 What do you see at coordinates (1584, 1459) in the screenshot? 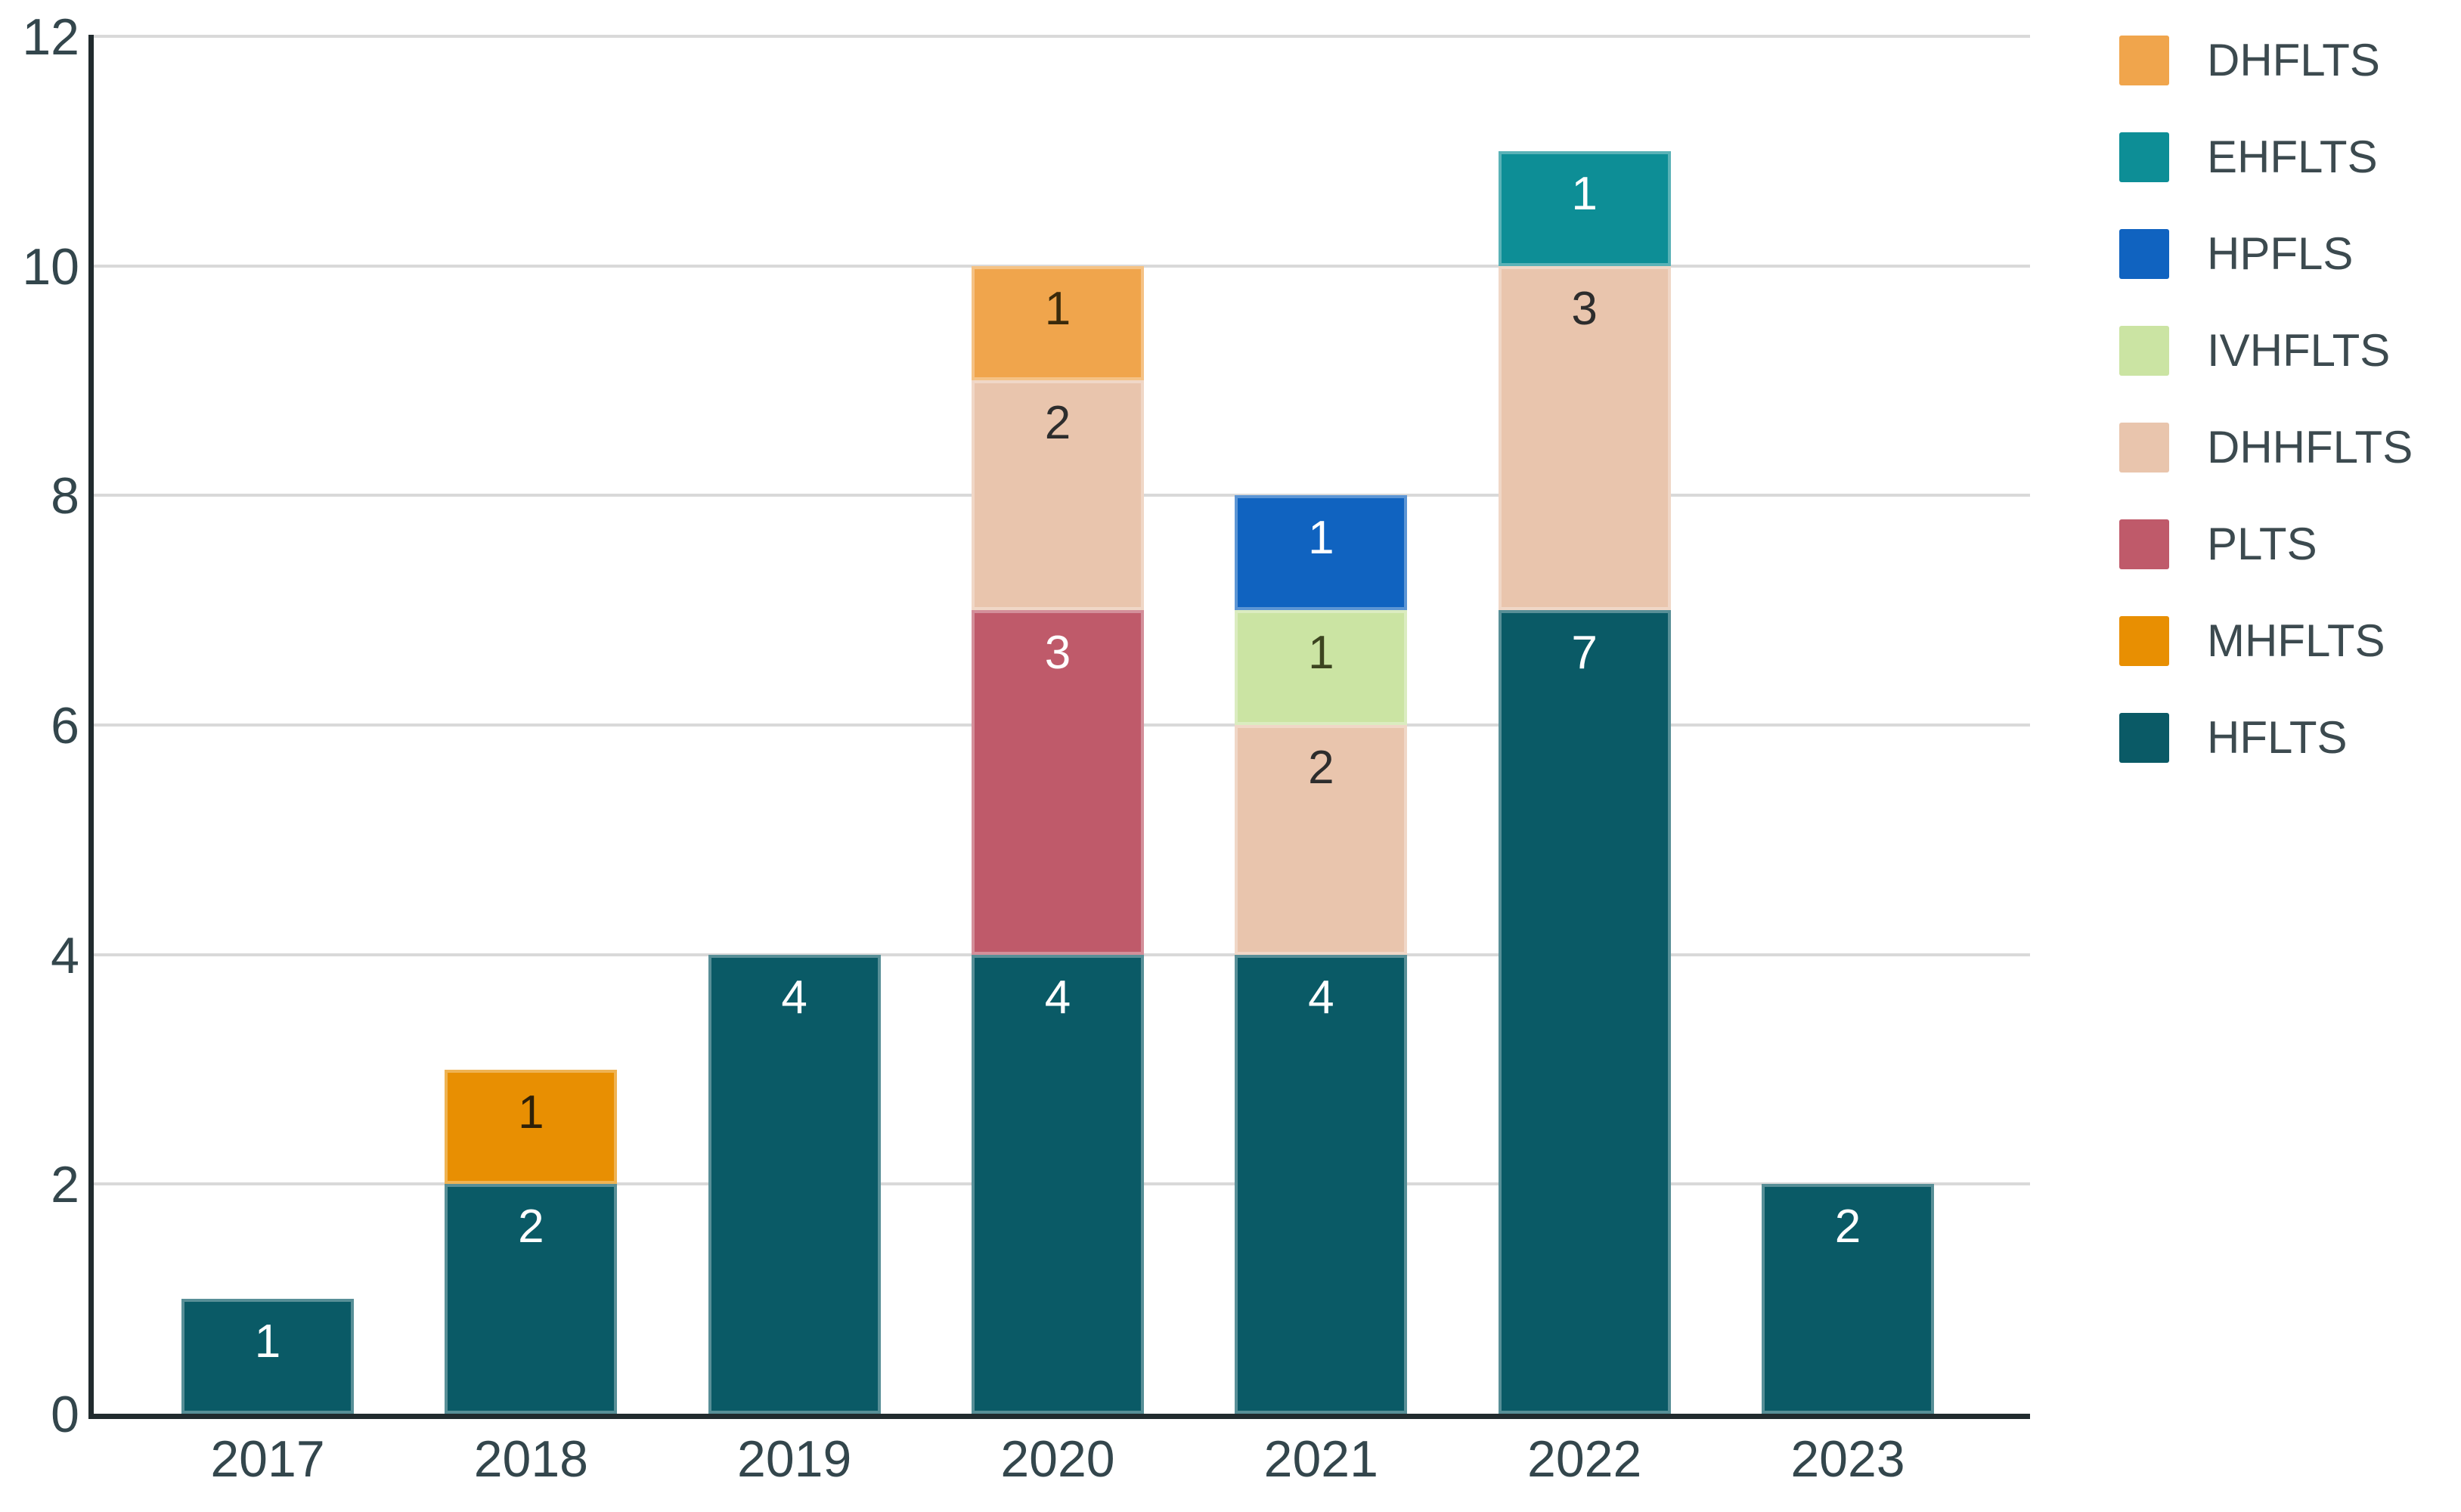
I see `x-tick-label-2022: 2022` at bounding box center [1584, 1459].